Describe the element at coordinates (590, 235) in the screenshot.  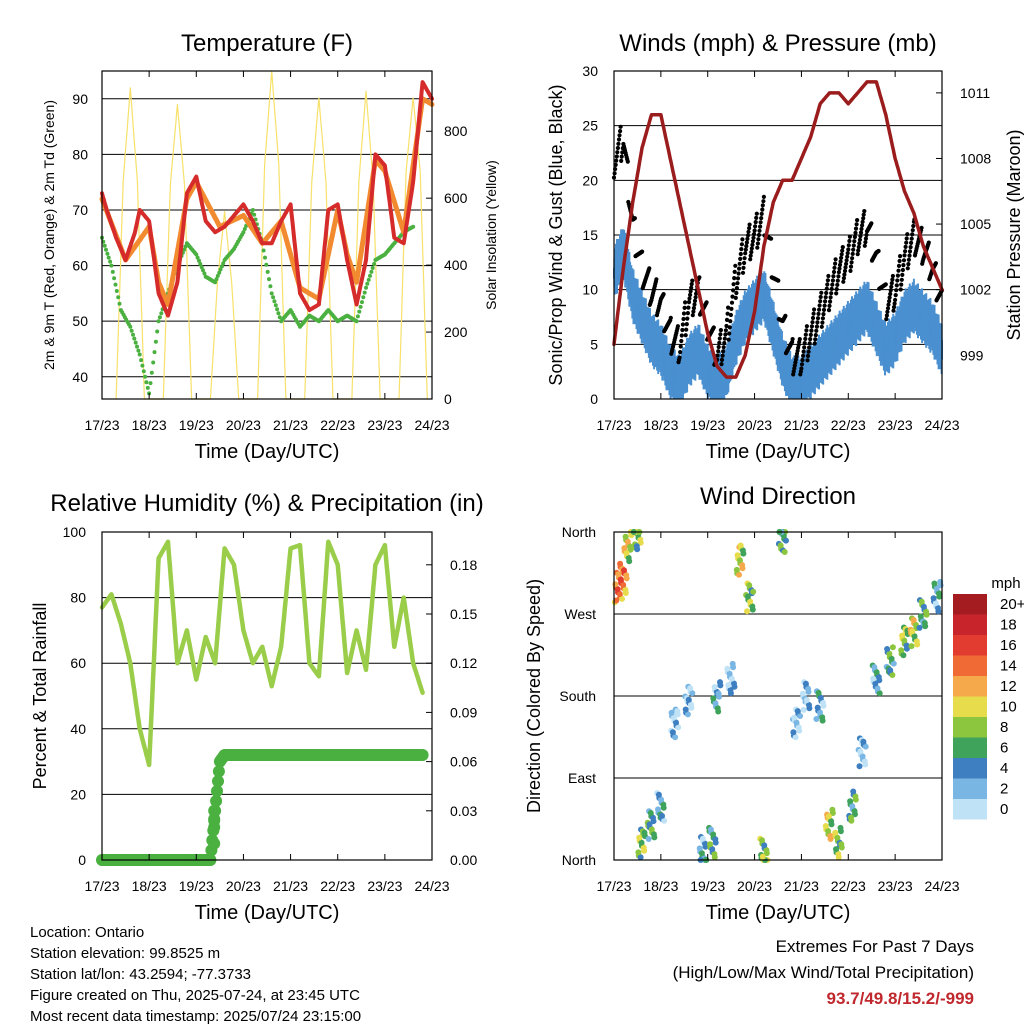
I see `winds-y-tick-label: 15` at that location.